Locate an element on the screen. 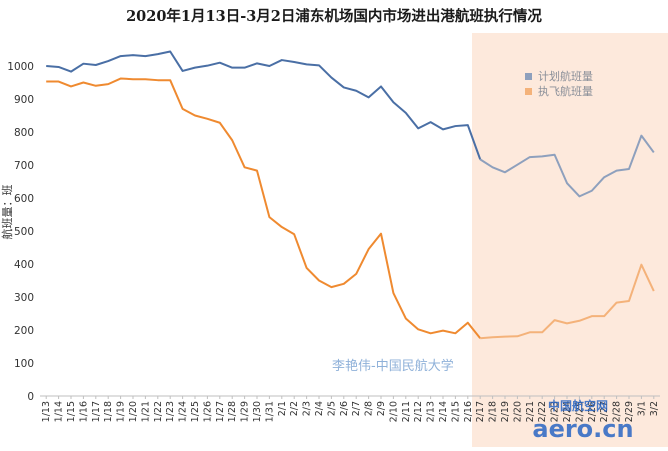  y-tick-label-3: 300 is located at coordinates (24, 298).